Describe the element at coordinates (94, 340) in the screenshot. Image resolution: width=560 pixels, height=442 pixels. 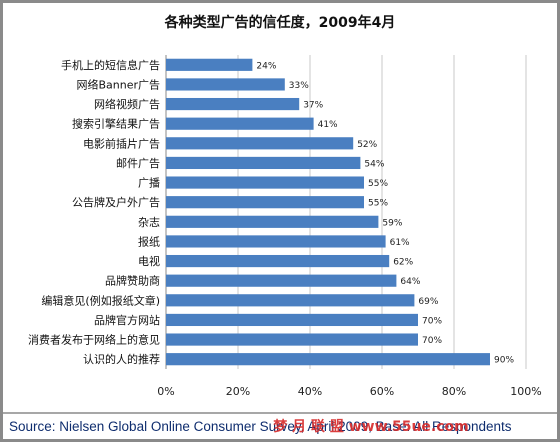
I see `category-label: 消费者发布于网络上的意见` at that location.